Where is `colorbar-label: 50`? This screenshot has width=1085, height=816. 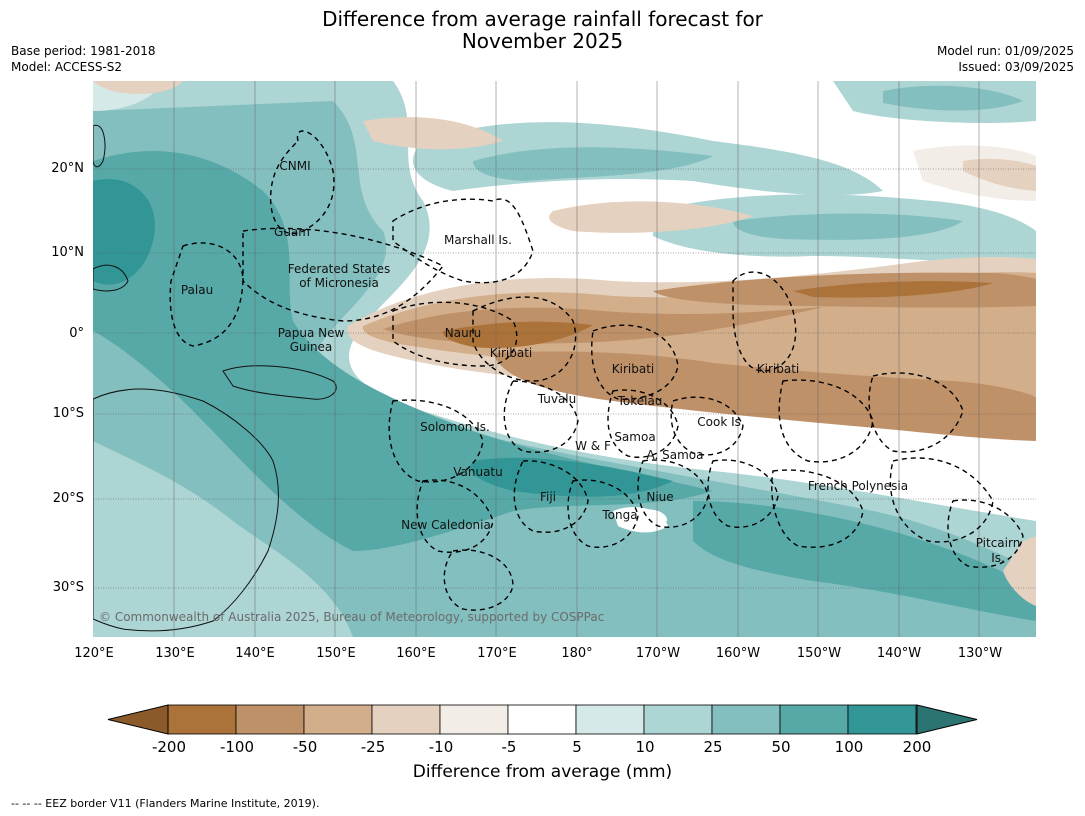
colorbar-label: 50 is located at coordinates (781, 747).